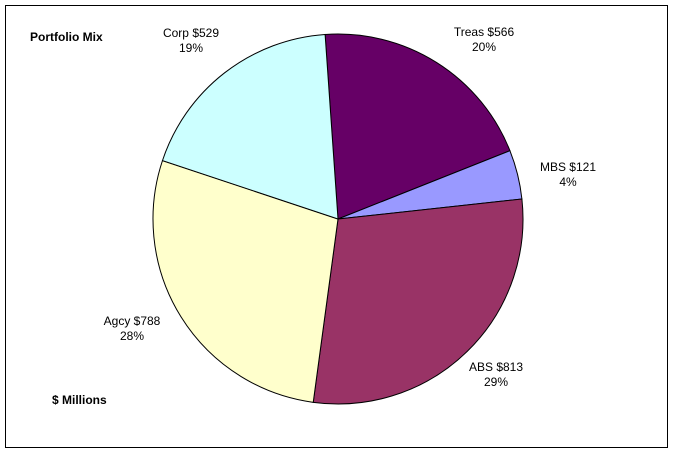 This screenshot has height=453, width=673. Describe the element at coordinates (496, 367) in the screenshot. I see `slice-label-abs: ABS $813` at that location.